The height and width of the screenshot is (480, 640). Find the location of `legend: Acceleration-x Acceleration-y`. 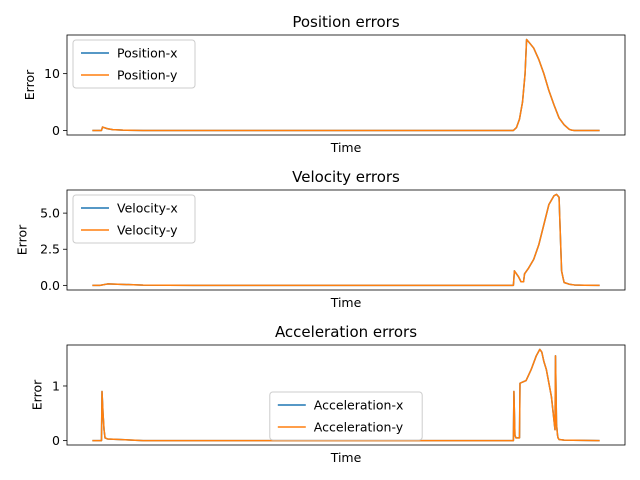

legend: Acceleration-x Acceleration-y is located at coordinates (346, 416).